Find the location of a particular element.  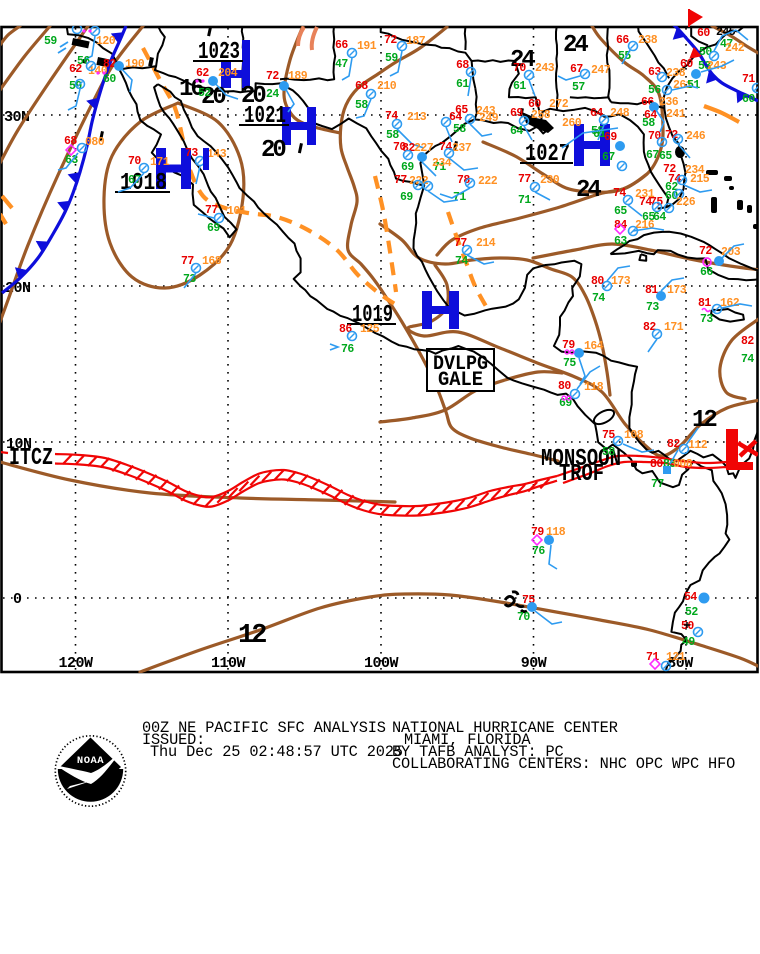

svg-text: 50 is located at coordinates (687, 626).